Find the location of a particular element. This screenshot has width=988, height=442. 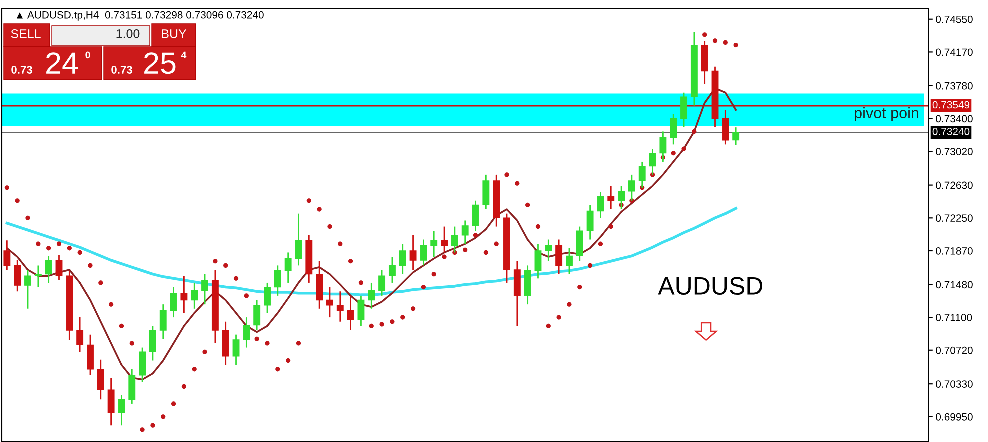

ref-line-label: 0.73240 is located at coordinates (951, 132).